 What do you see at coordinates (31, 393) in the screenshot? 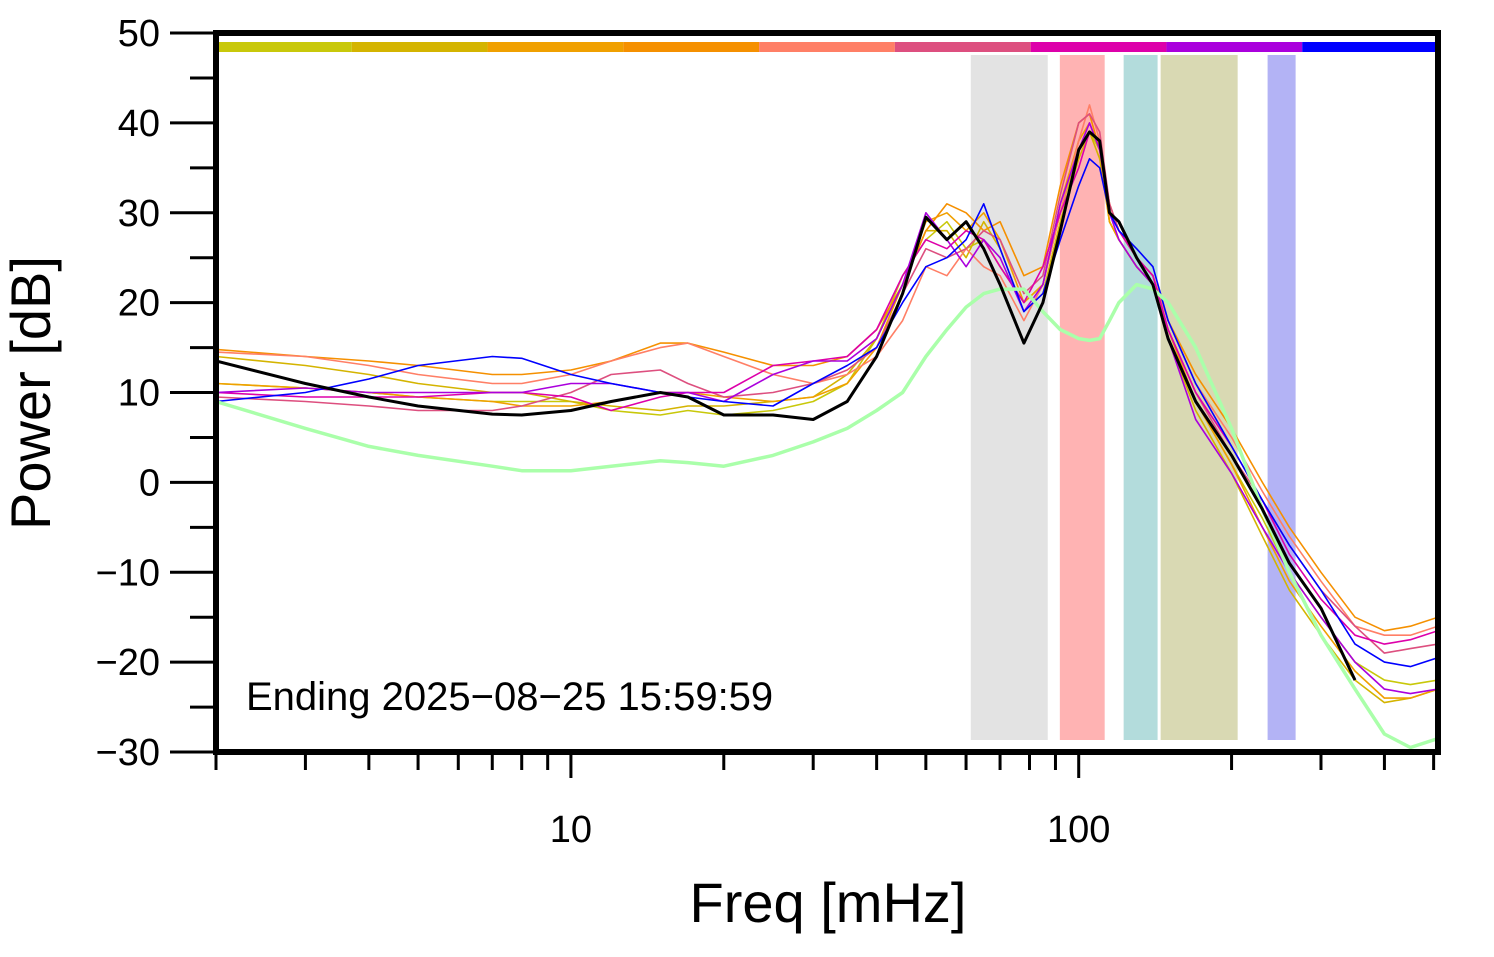
I see `y-axis-title: Power [dB]` at bounding box center [31, 393].